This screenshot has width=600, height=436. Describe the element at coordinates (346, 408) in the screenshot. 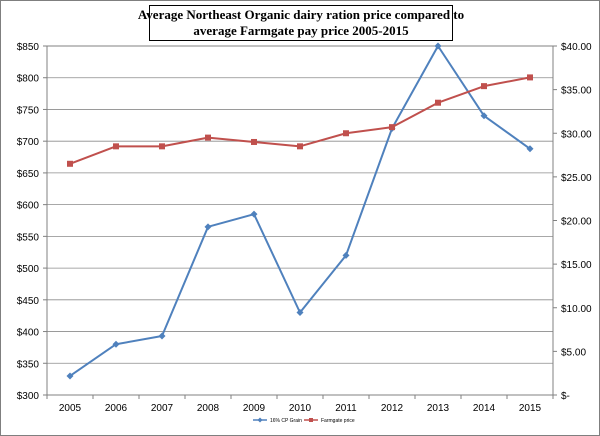

I see `x-tick-label: 2011` at that location.